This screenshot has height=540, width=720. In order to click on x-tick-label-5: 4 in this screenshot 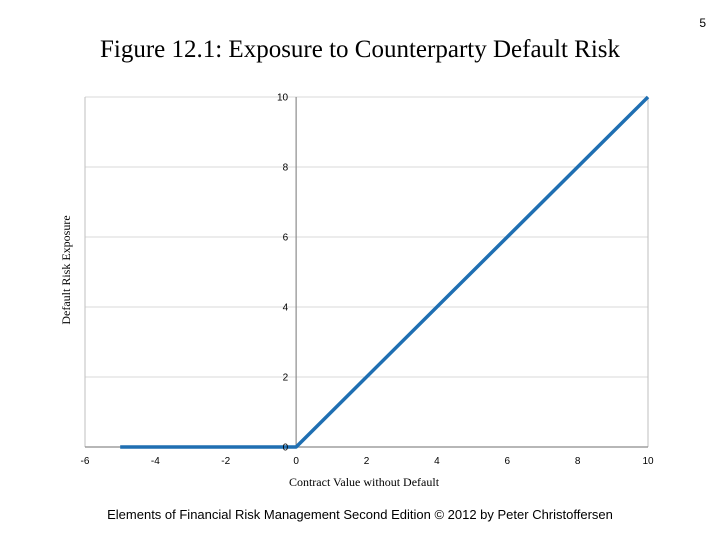, I will do `click(437, 461)`.